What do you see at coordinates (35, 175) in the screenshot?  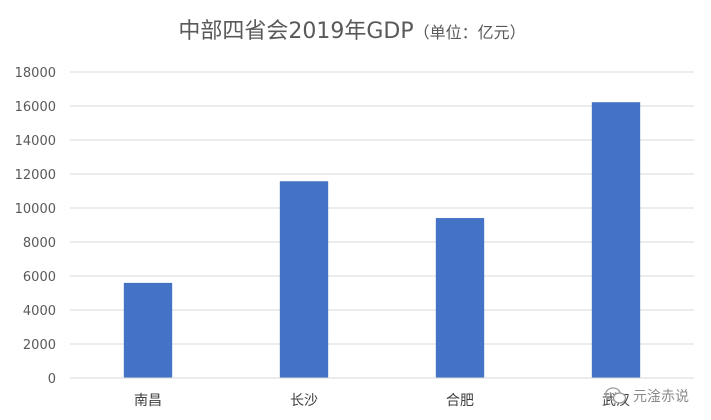 I see `y-tick-label: 12000` at bounding box center [35, 175].